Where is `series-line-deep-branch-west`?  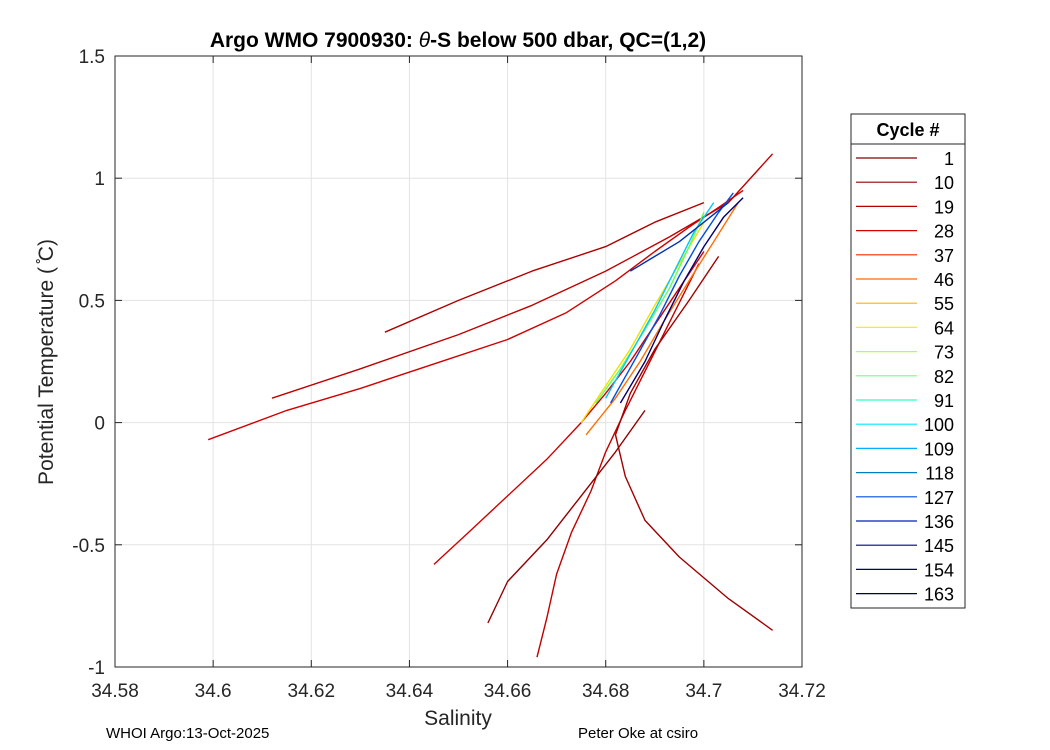
series-line-deep-branch-west is located at coordinates (569, 408).